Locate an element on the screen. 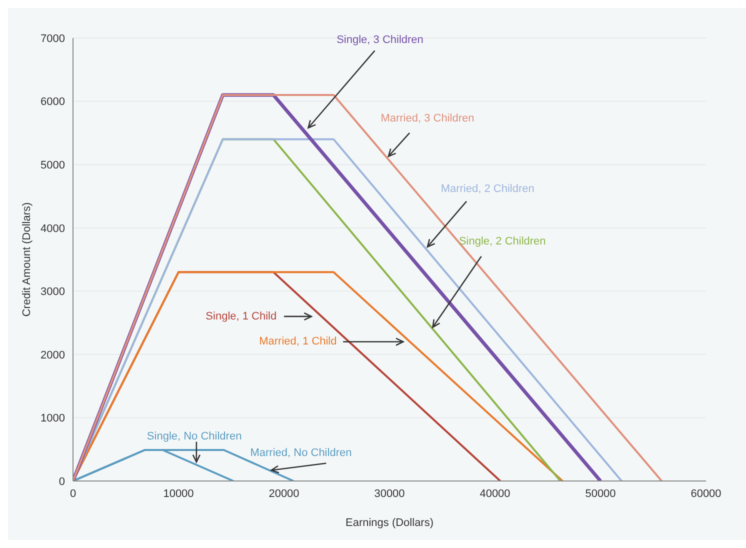 The height and width of the screenshot is (548, 746). series-label: Married, 3 Children is located at coordinates (427, 118).